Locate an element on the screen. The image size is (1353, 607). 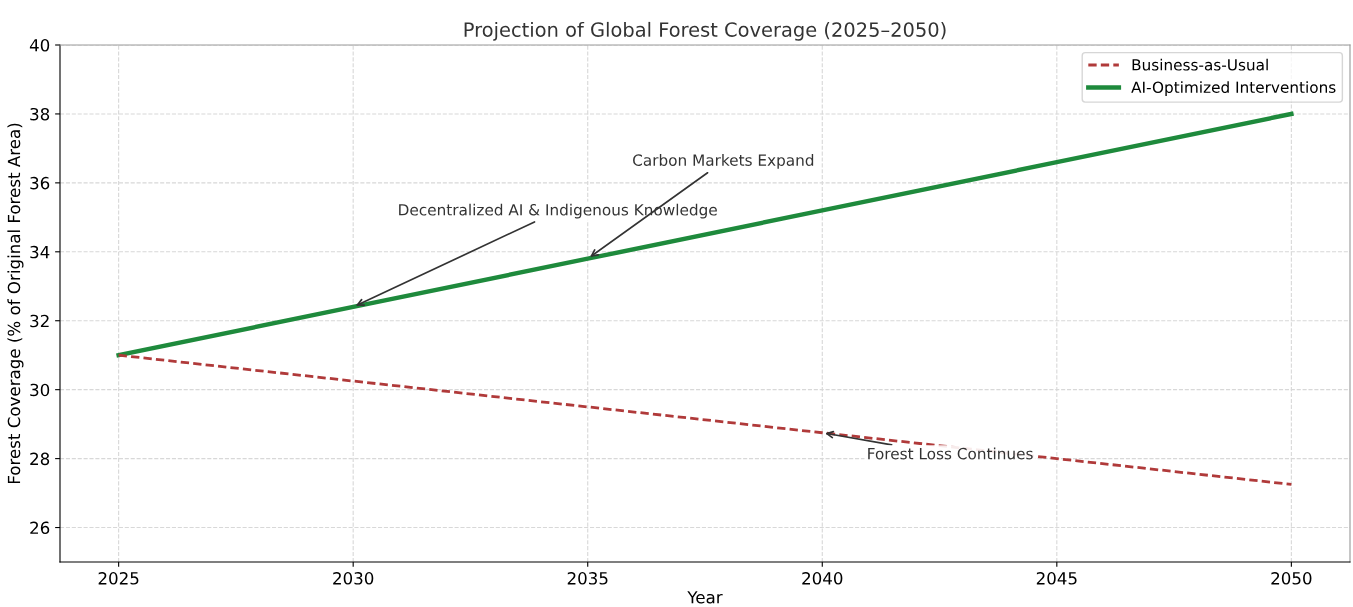
x-tick-label: 2035 is located at coordinates (587, 578).